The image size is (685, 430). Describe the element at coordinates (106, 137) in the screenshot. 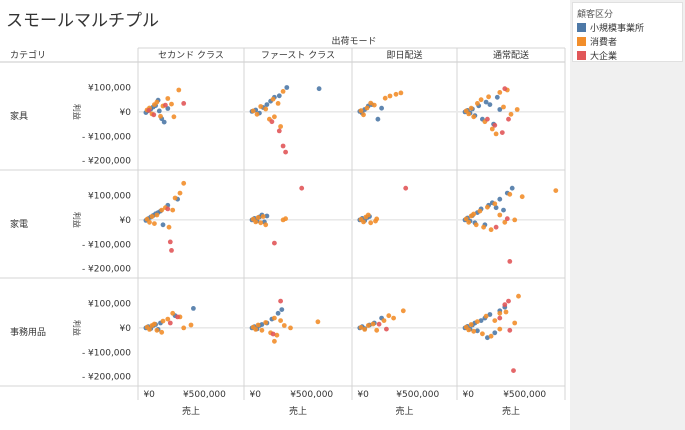

I see `y-tick-label: - ¥100,000` at that location.